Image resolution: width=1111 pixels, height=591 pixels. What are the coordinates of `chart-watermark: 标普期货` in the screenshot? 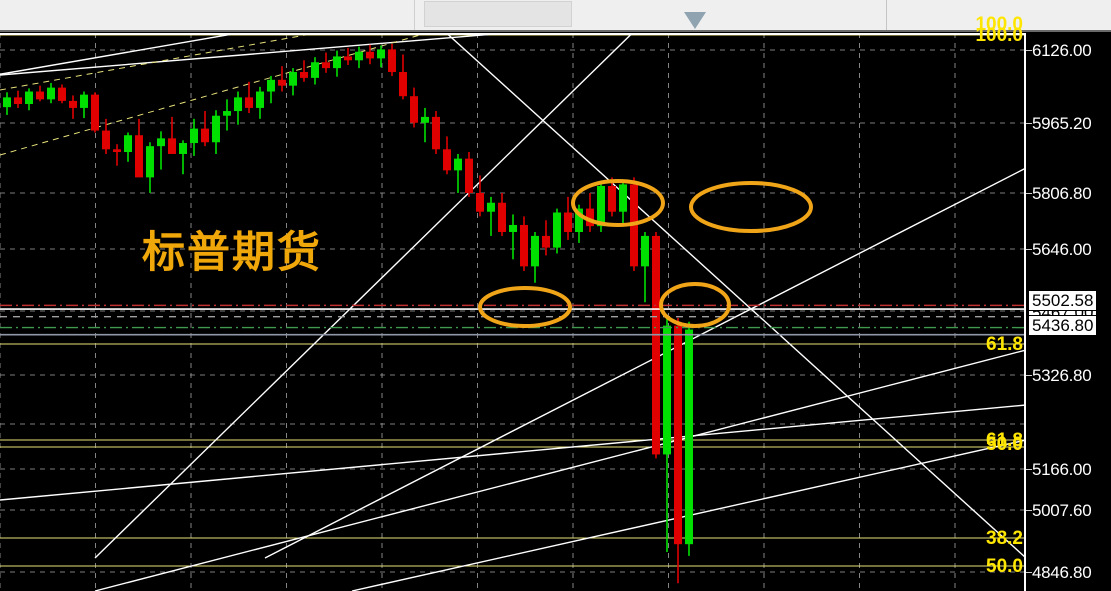 It's located at (232, 253).